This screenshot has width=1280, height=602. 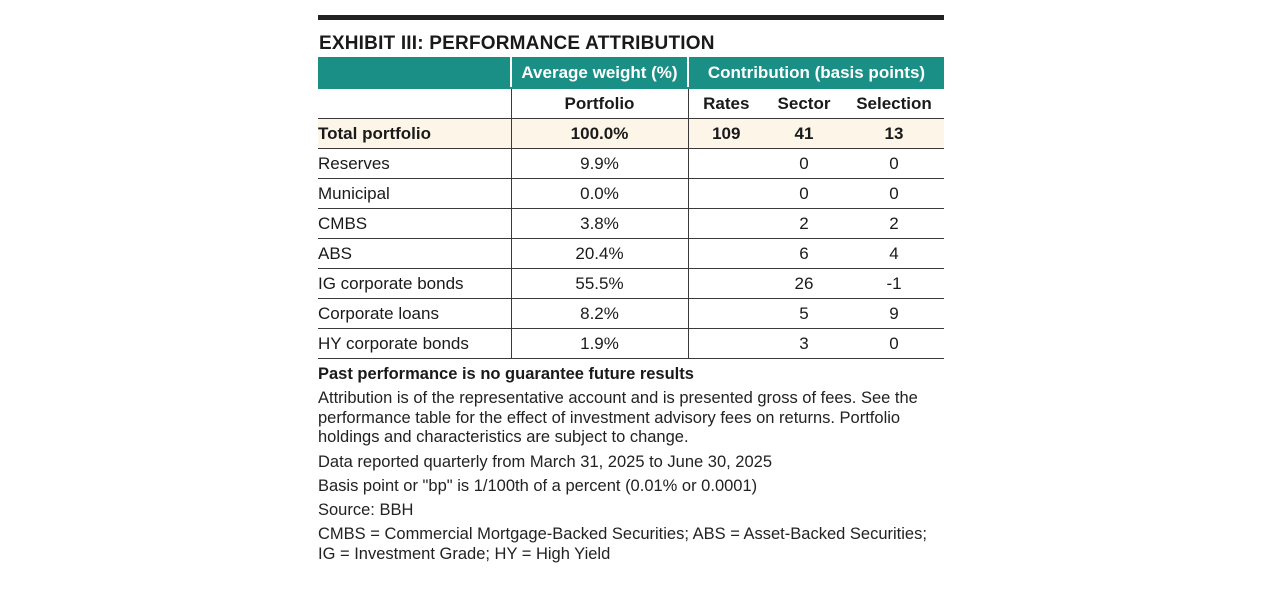 I want to click on header-blank, so click(x=414, y=73).